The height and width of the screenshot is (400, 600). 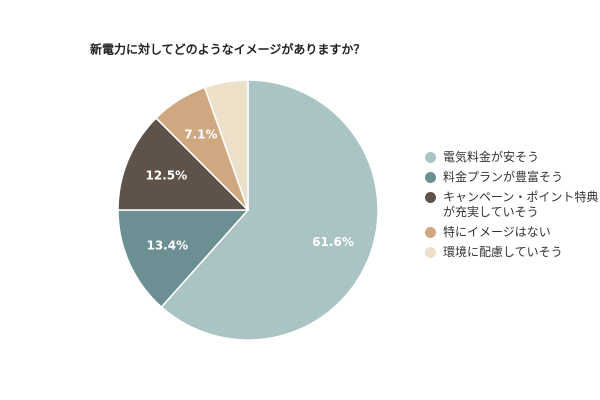 What do you see at coordinates (333, 242) in the screenshot?
I see `data-label: 61.6%` at bounding box center [333, 242].